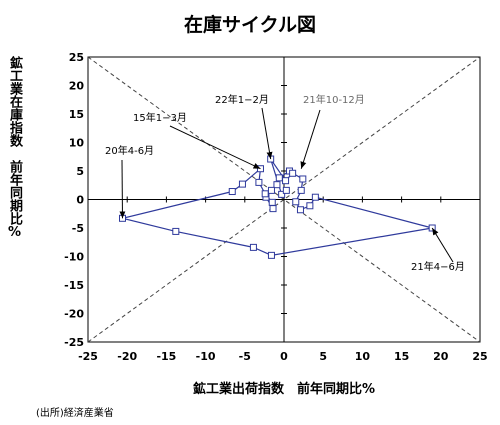  Describe the element at coordinates (242, 99) in the screenshot. I see `annotation-label: 22年1−2月` at that location.